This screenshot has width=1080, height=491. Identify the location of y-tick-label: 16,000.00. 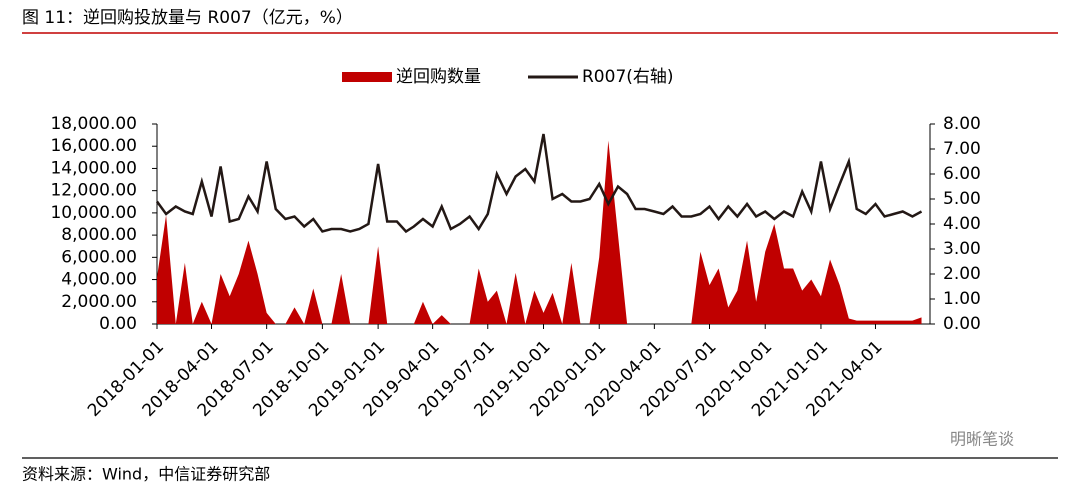
(93, 146).